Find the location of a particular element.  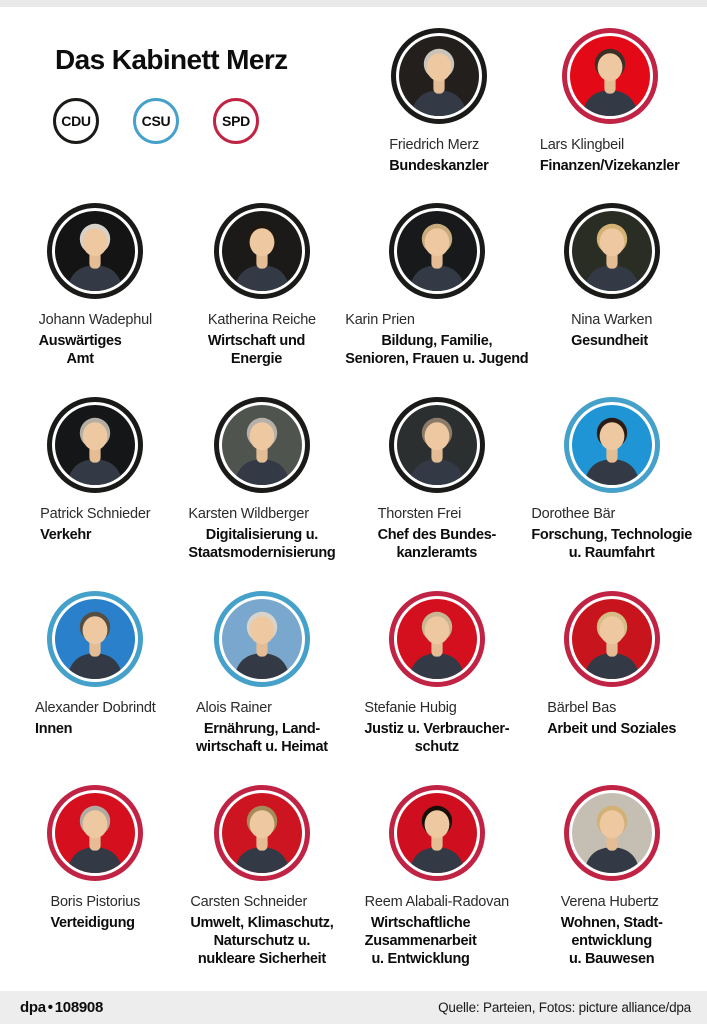

member-name: Karin Prien is located at coordinates (380, 320).